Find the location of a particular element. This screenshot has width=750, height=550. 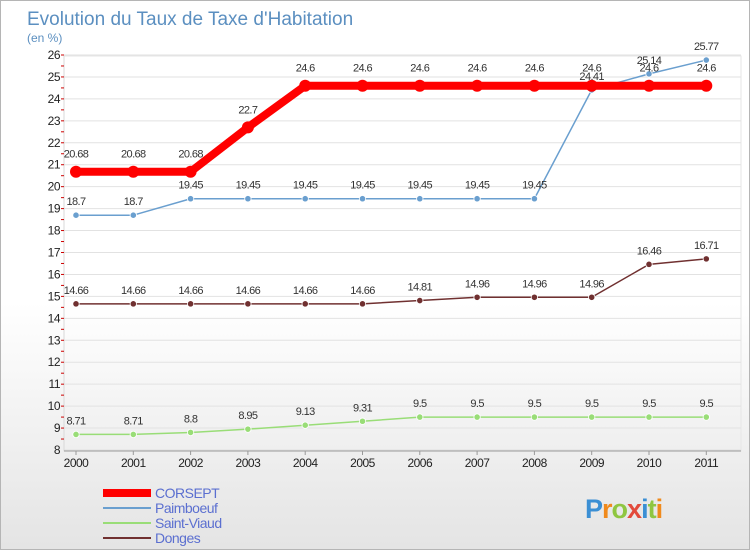

data-label-donges: 14.81 is located at coordinates (420, 288).